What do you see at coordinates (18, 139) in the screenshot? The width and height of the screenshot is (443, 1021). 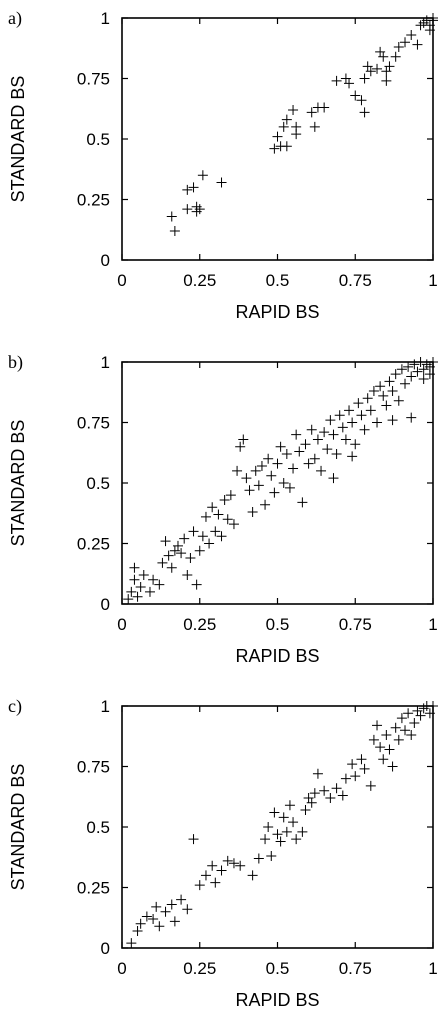 I see `y-axis-title: STANDARD BS` at bounding box center [18, 139].